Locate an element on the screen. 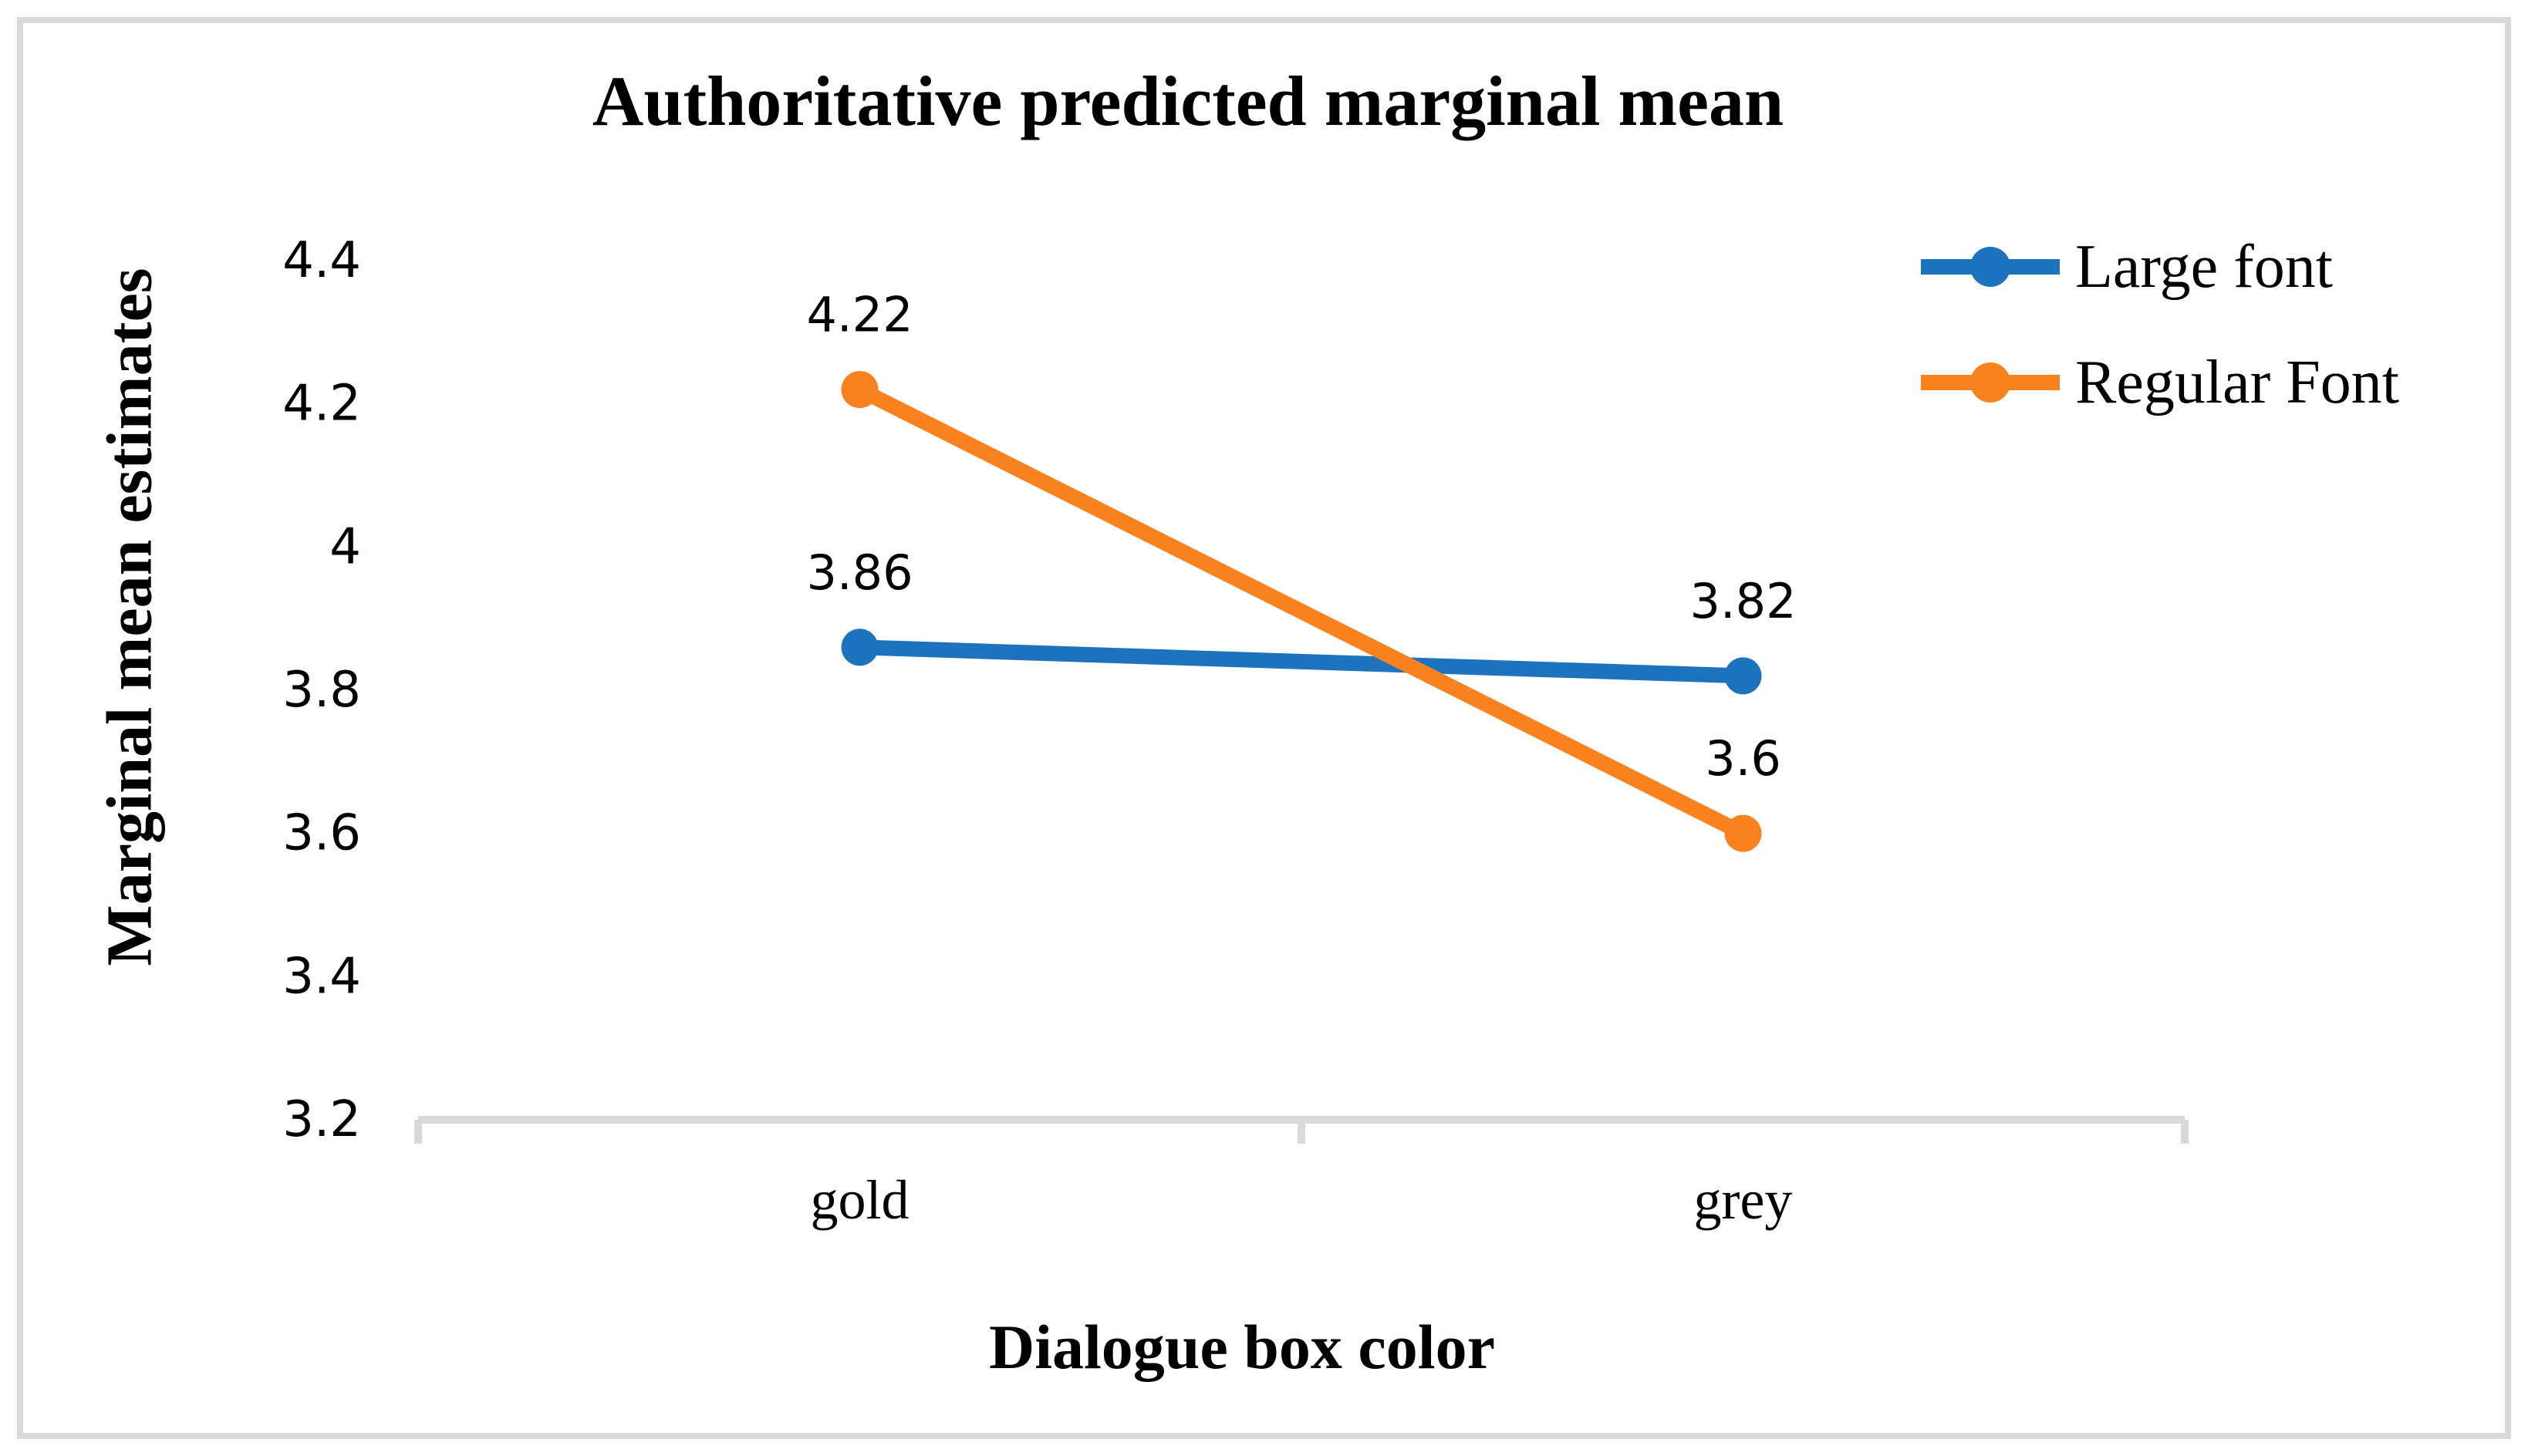 The image size is (2528, 1456). chart-title: Authoritative predicted marginal mean is located at coordinates (1188, 101).